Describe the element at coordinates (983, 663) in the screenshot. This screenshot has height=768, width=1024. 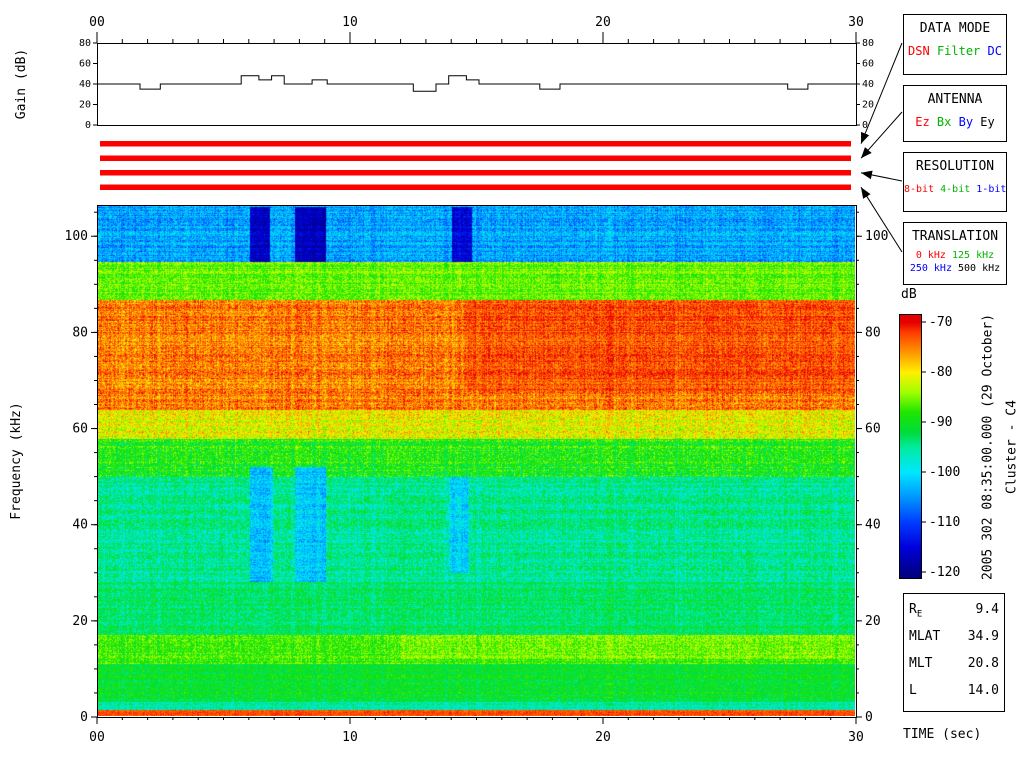
I see `ephemeris-value: 20.8` at that location.